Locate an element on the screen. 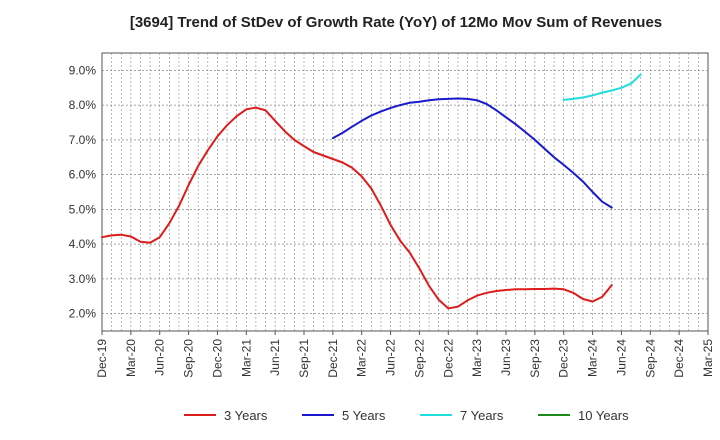 Image resolution: width=720 pixels, height=440 pixels. x-tick-label: Mar-21 is located at coordinates (246, 358).